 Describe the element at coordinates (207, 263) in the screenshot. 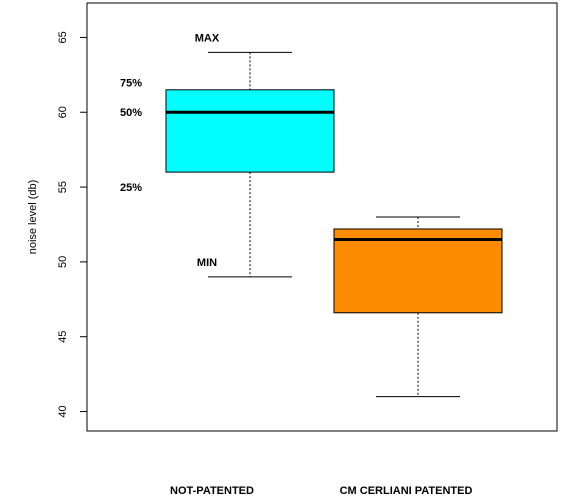

I see `annotation-min: MIN` at that location.